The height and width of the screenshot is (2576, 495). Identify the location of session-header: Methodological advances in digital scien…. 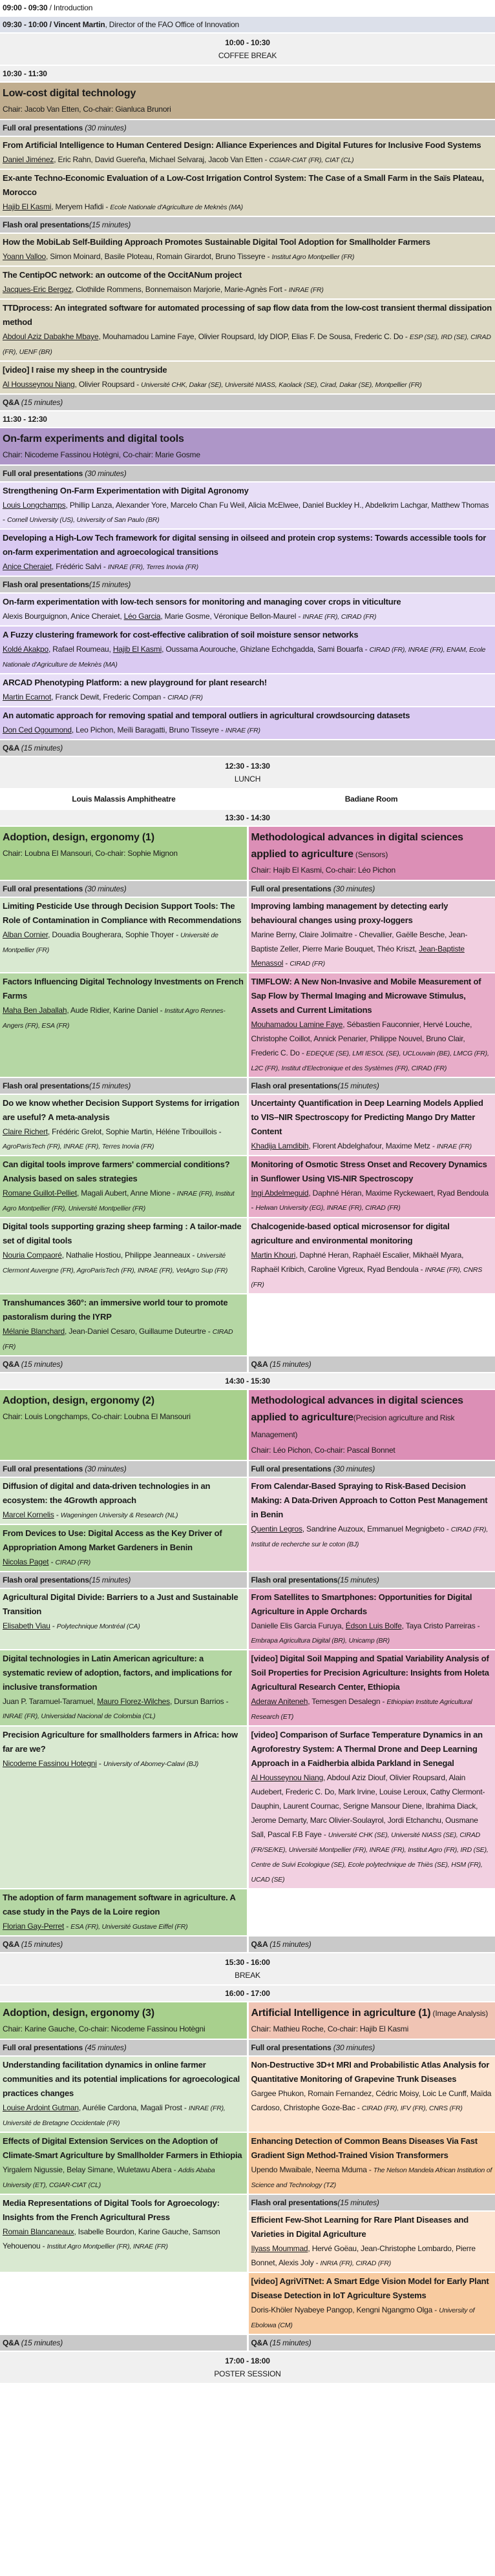
(371, 853).